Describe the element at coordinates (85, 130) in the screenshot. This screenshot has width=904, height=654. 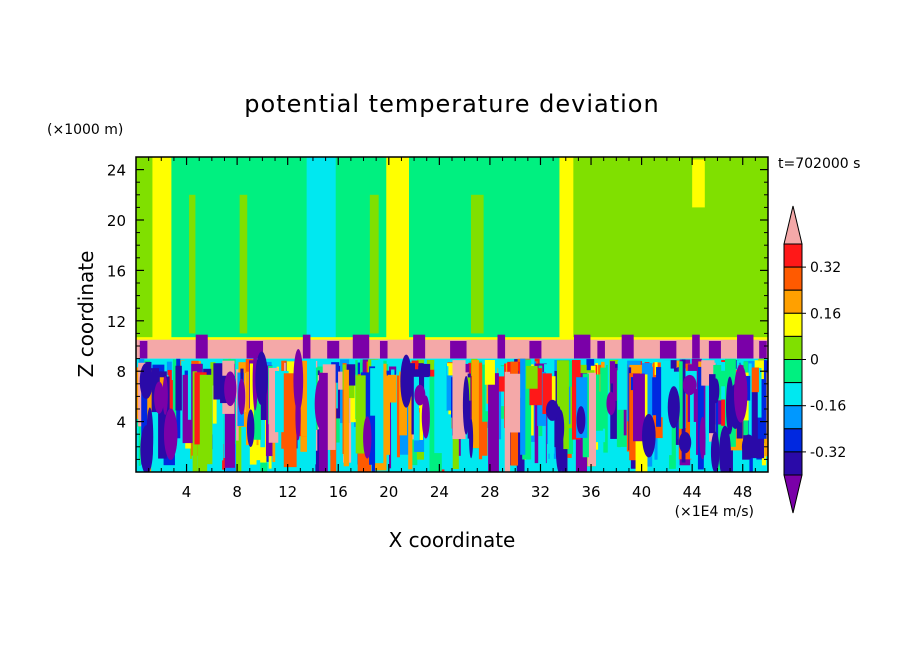
I see `y-unit-label: (×1000 m)` at that location.